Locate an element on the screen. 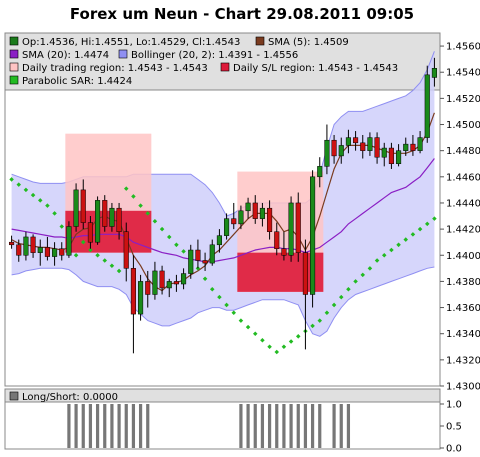  sub-legend-label: Long/Short: 0.0000 is located at coordinates (70, 397).